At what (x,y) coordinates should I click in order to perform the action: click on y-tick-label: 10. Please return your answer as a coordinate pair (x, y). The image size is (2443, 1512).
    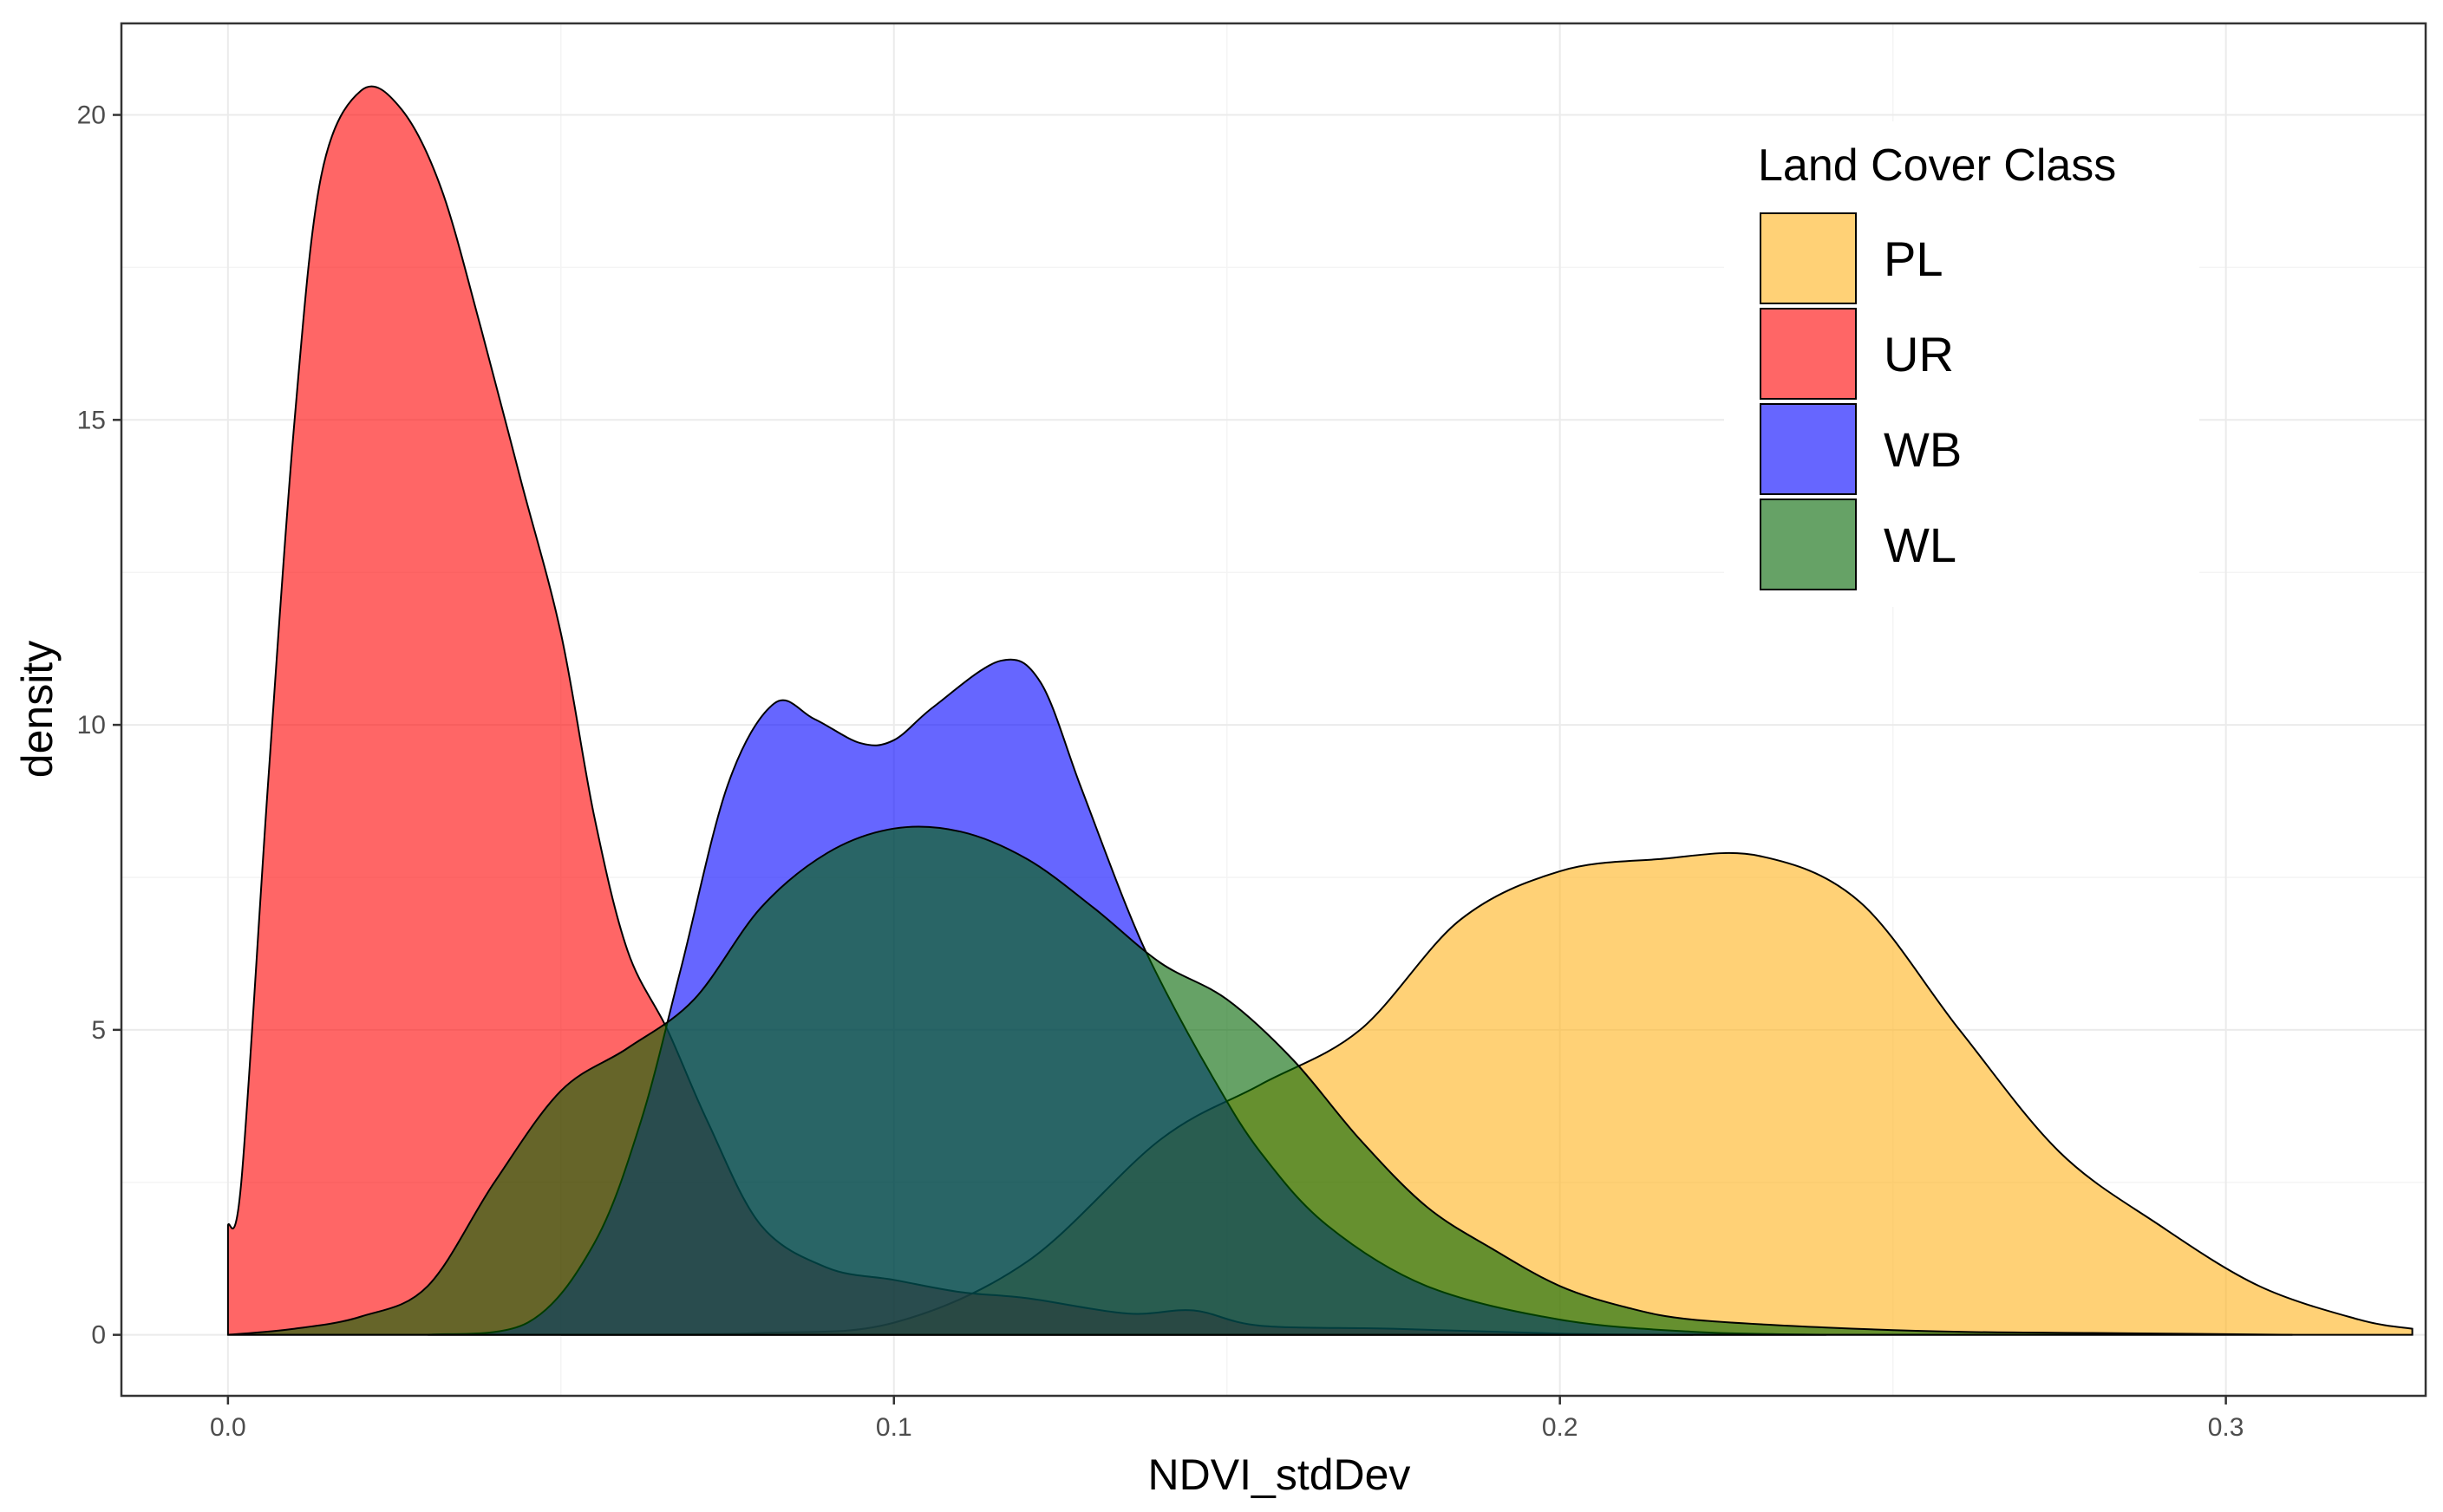
    Looking at the image, I should click on (91, 725).